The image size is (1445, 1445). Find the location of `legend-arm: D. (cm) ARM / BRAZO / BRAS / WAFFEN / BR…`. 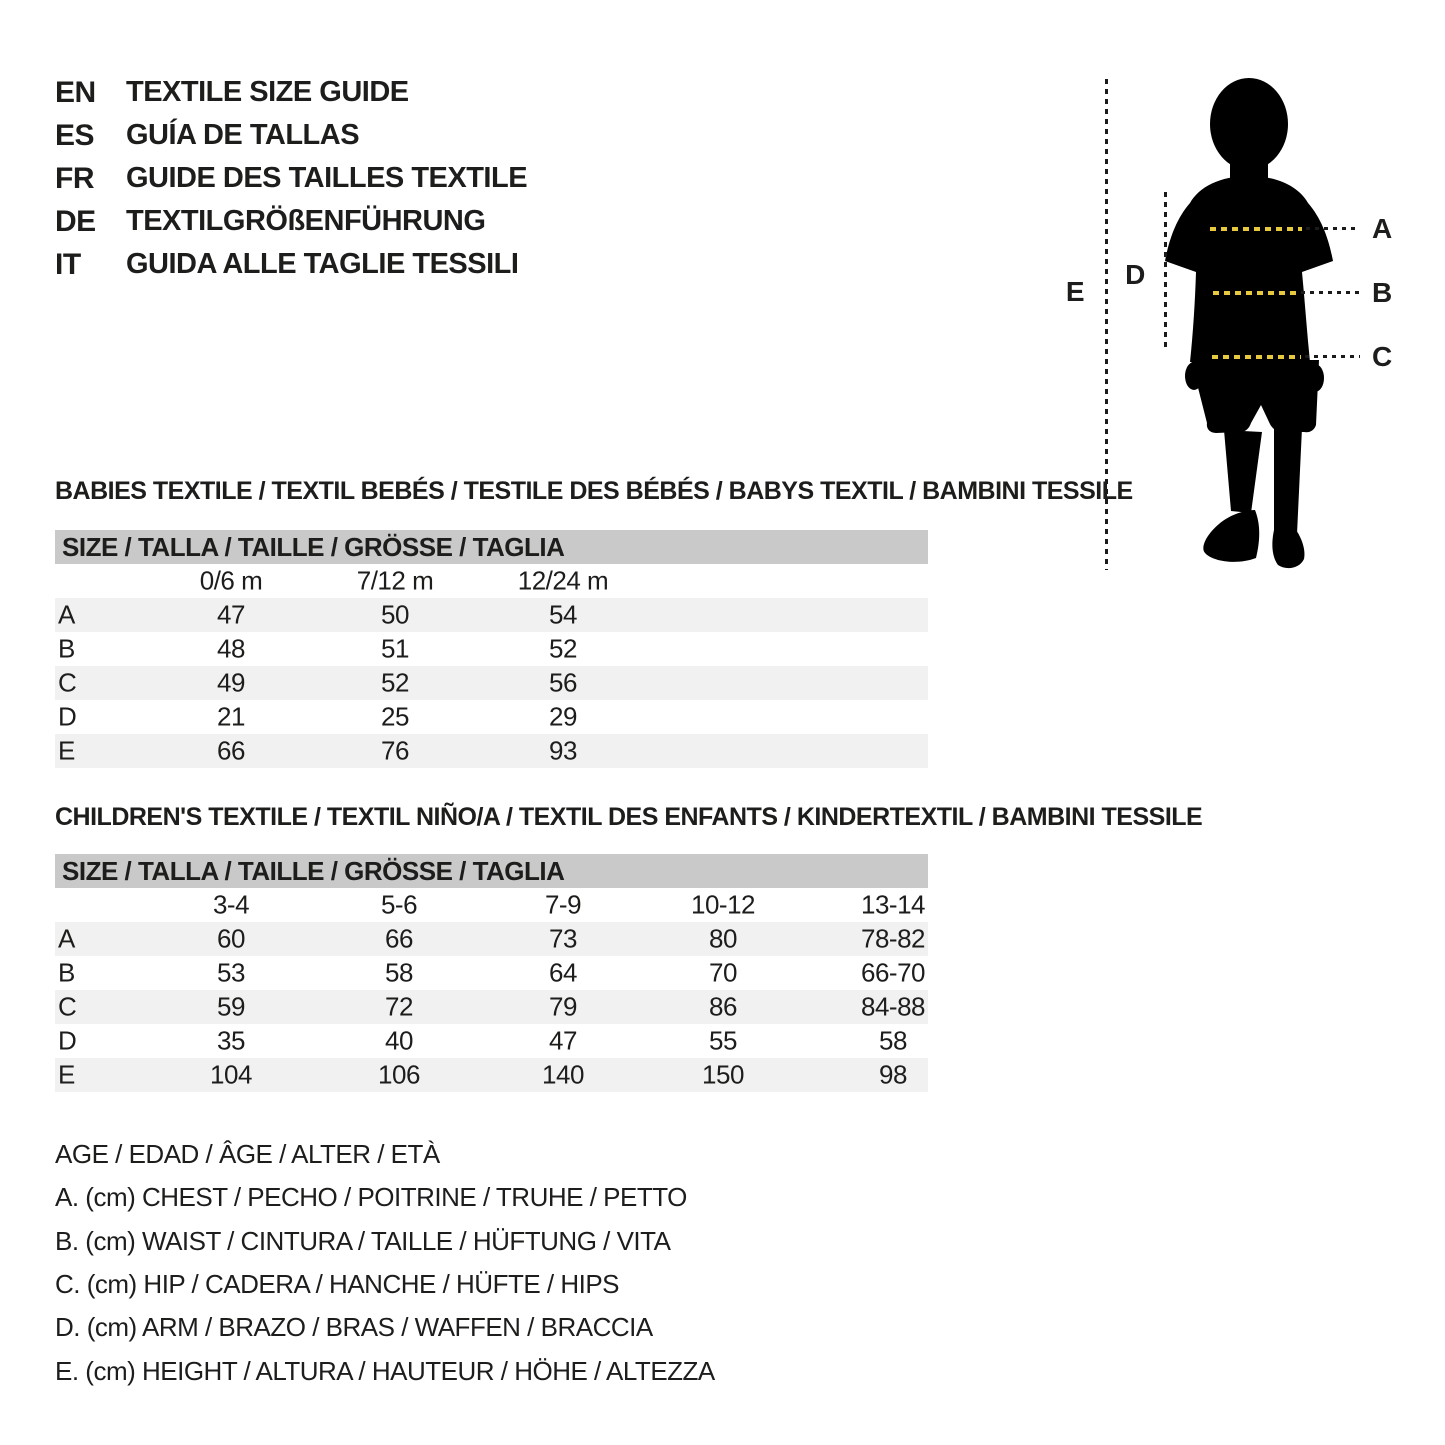

legend-arm: D. (cm) ARM / BRAZO / BRAS / WAFFEN / BR… is located at coordinates (354, 1327).